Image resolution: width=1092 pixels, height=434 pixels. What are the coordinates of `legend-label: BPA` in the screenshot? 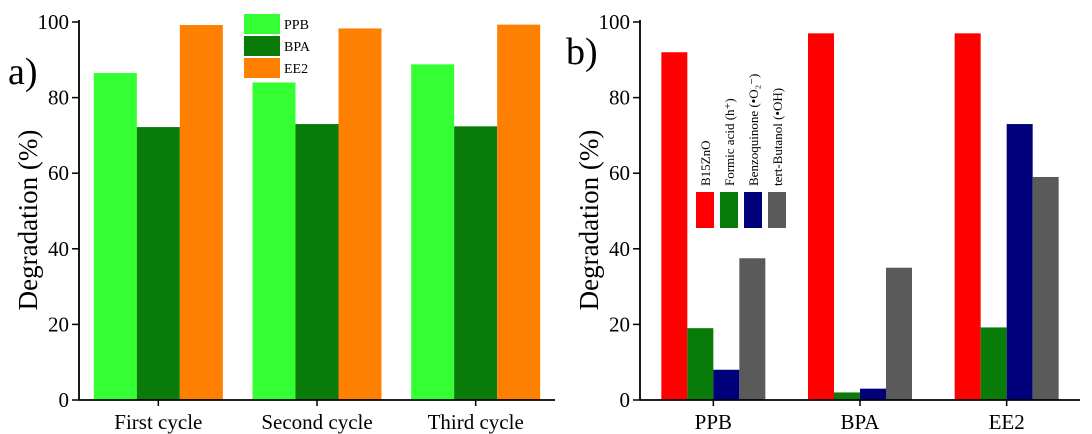 It's located at (297, 47).